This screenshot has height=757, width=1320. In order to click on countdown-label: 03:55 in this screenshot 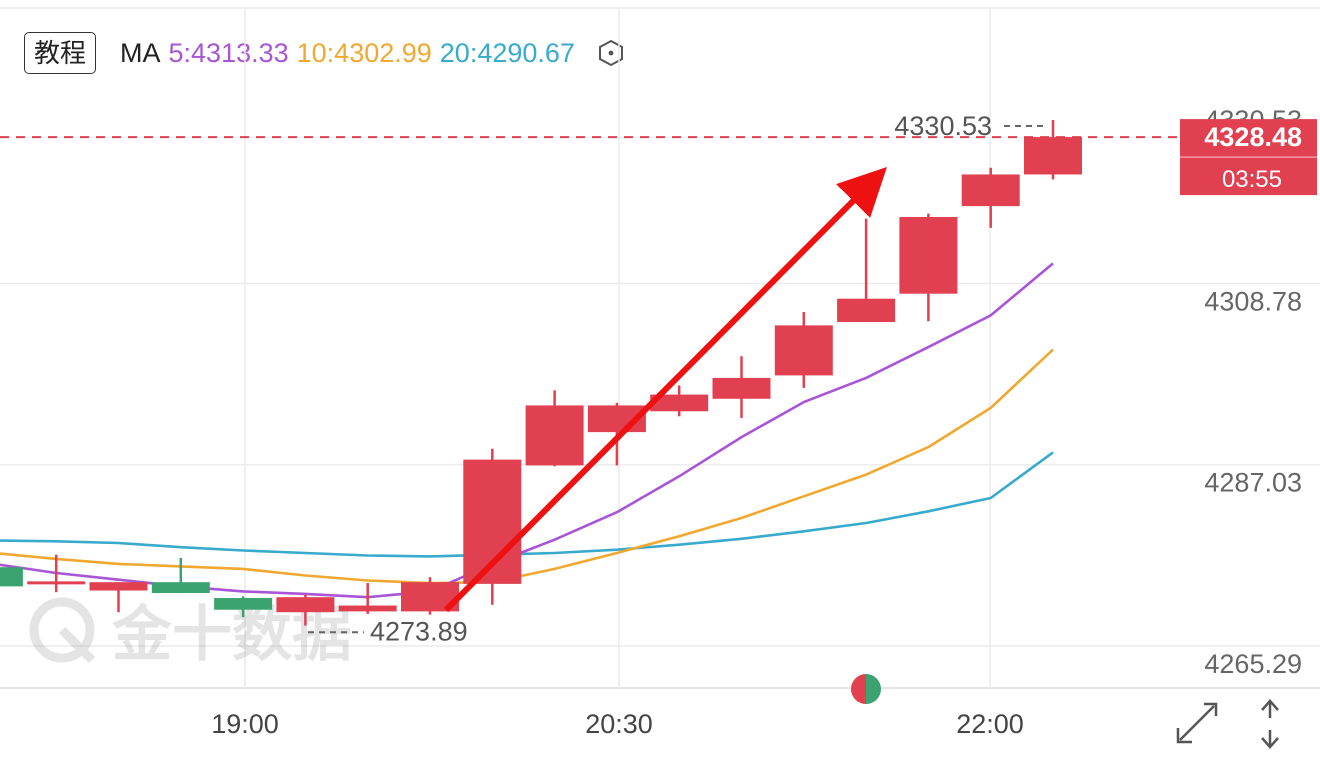, I will do `click(1252, 179)`.